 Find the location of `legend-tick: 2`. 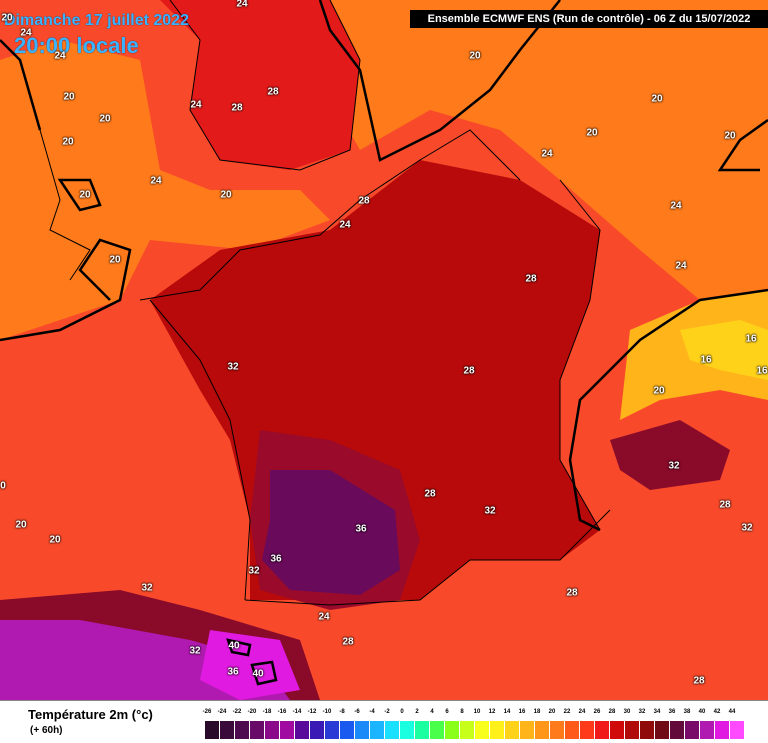

legend-tick: 2 is located at coordinates (417, 712).